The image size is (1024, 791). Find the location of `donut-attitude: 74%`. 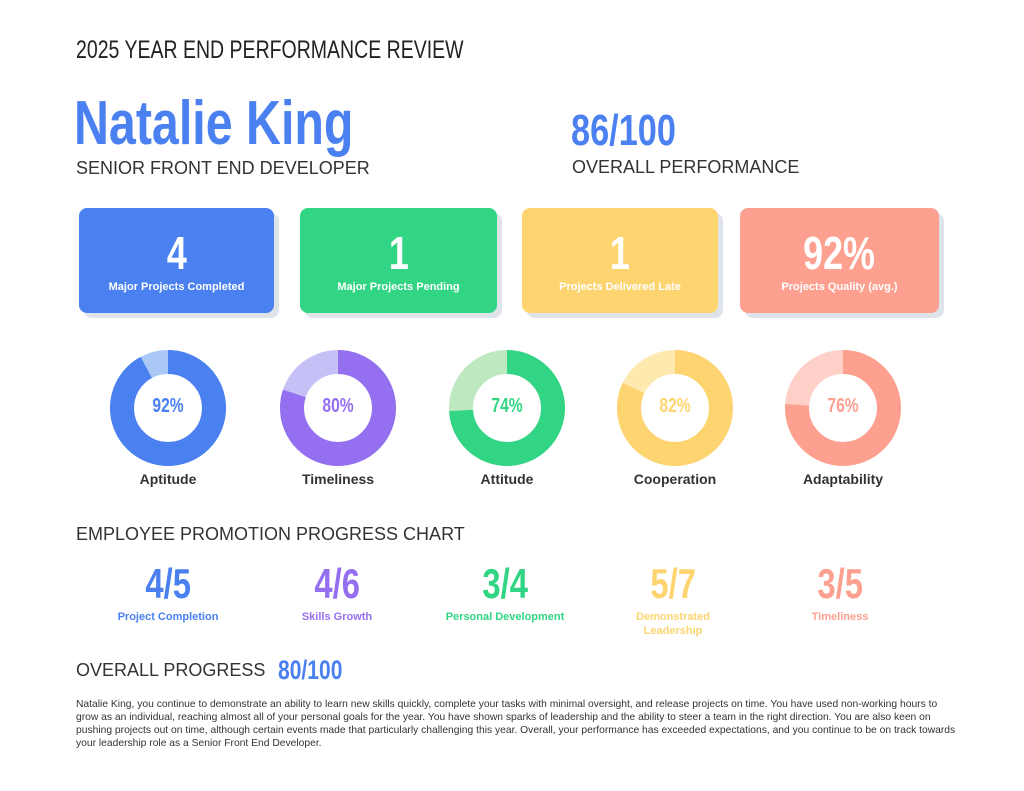

donut-attitude: 74% is located at coordinates (507, 408).